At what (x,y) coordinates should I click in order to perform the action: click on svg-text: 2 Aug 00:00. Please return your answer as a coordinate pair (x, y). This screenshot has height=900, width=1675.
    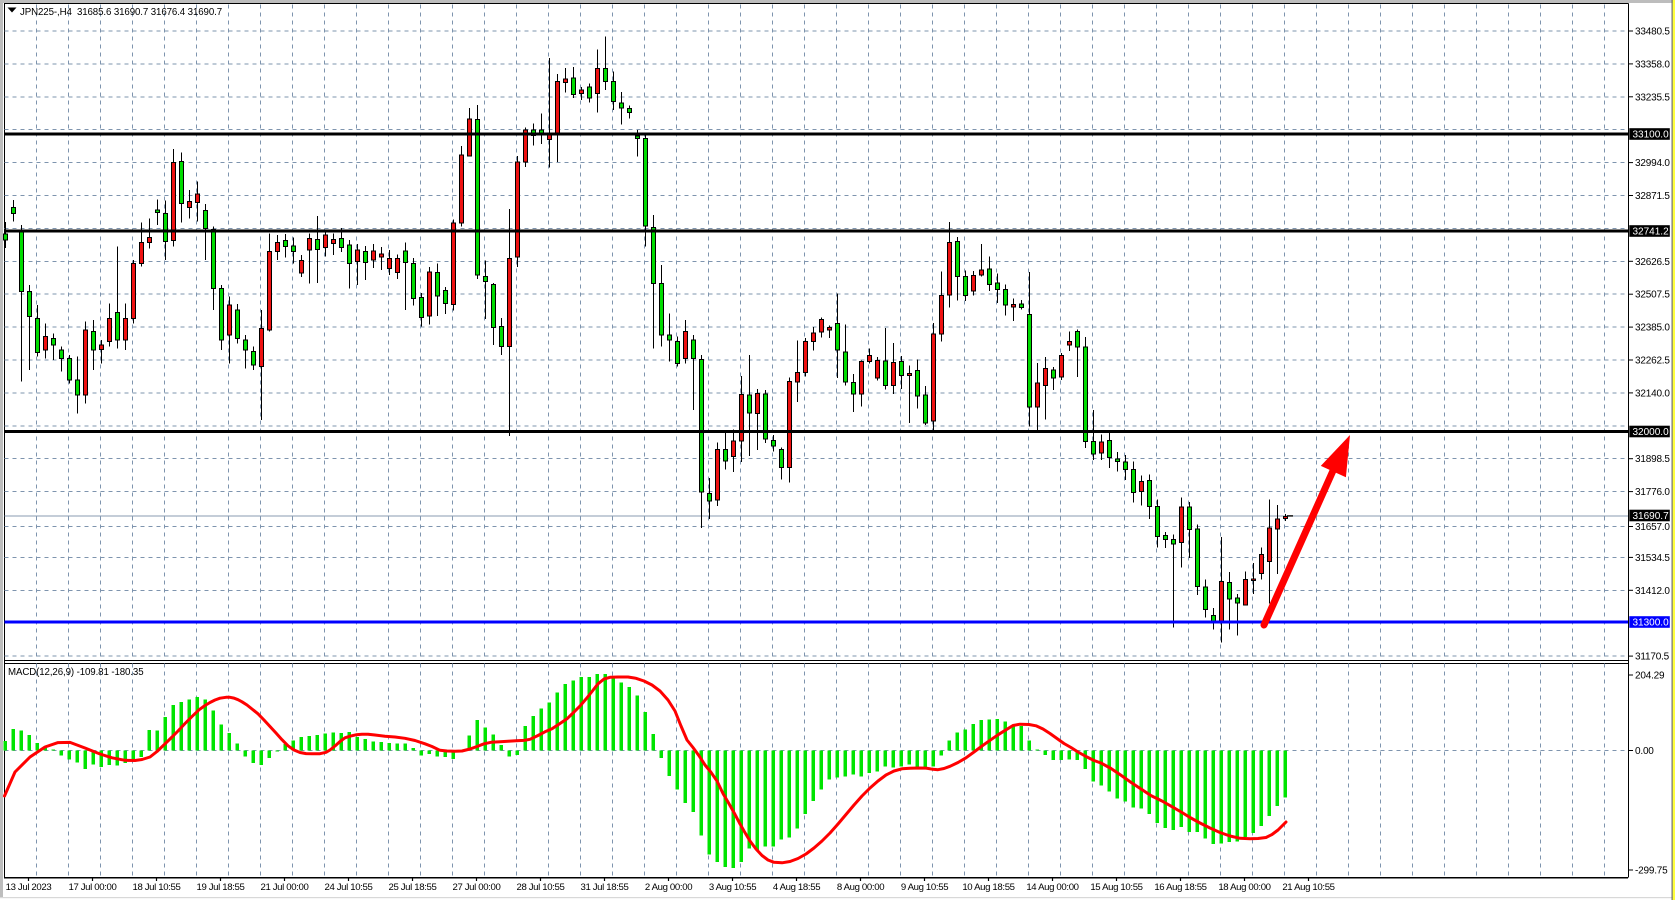
    Looking at the image, I should click on (668, 887).